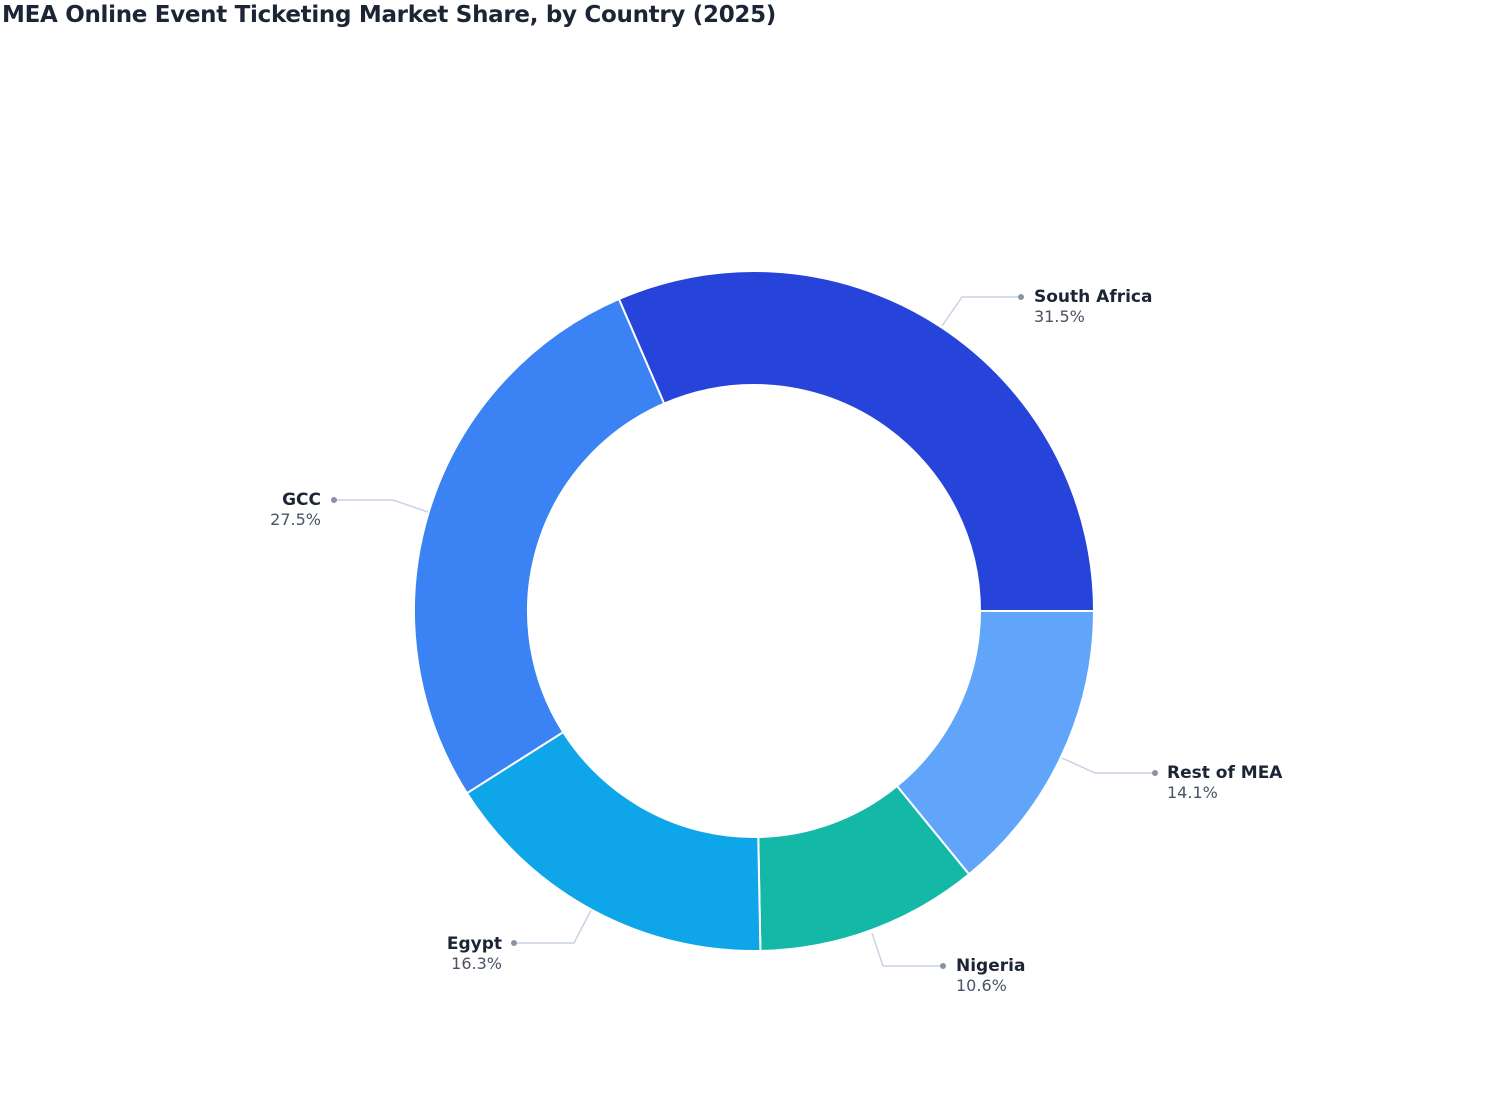  Describe the element at coordinates (1093, 297) in the screenshot. I see `slice-name: South Africa` at that location.